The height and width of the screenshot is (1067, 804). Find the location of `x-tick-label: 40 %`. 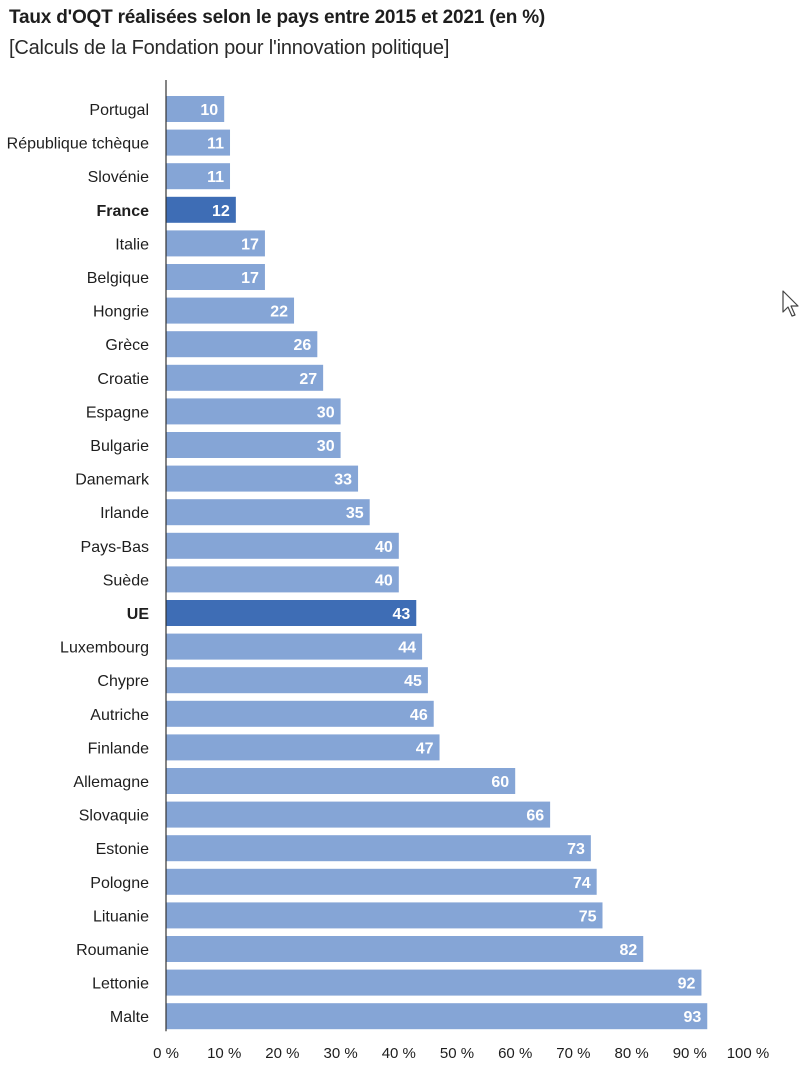

x-tick-label: 40 % is located at coordinates (399, 1053).